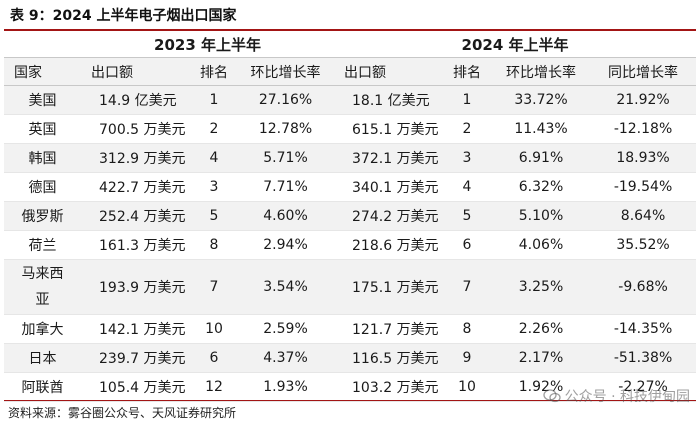  Describe the element at coordinates (372, 288) in the screenshot. I see `export-value: 175.1` at that location.